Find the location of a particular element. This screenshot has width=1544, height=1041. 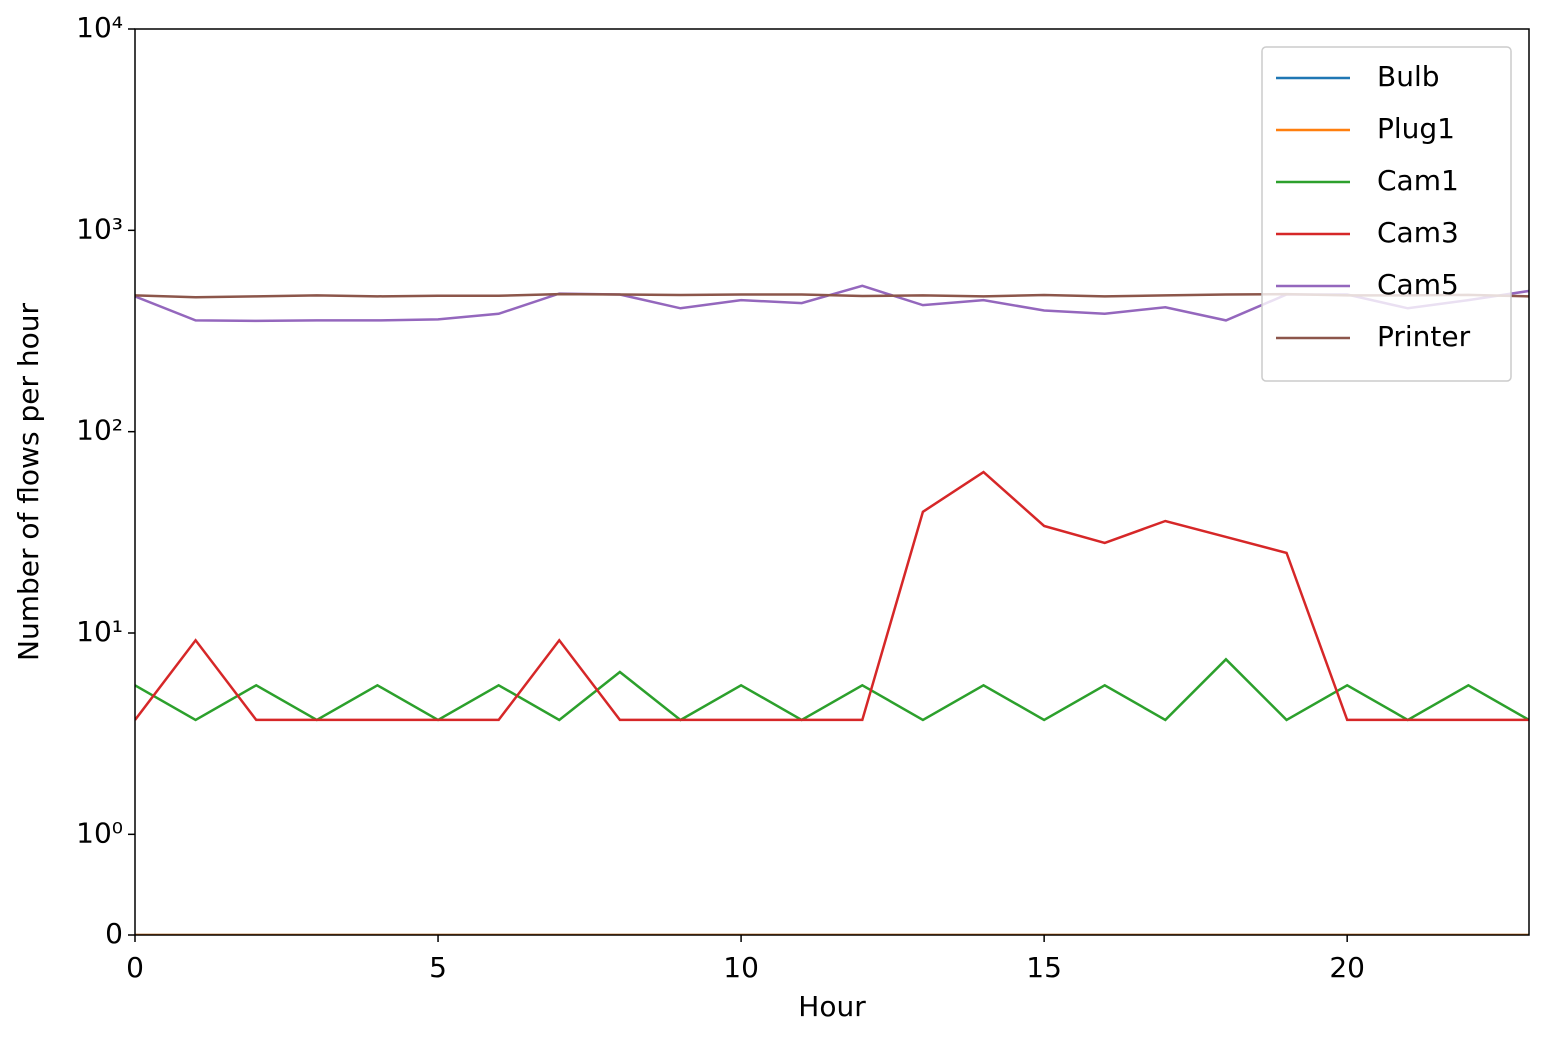

series-line is located at coordinates (832, 689).